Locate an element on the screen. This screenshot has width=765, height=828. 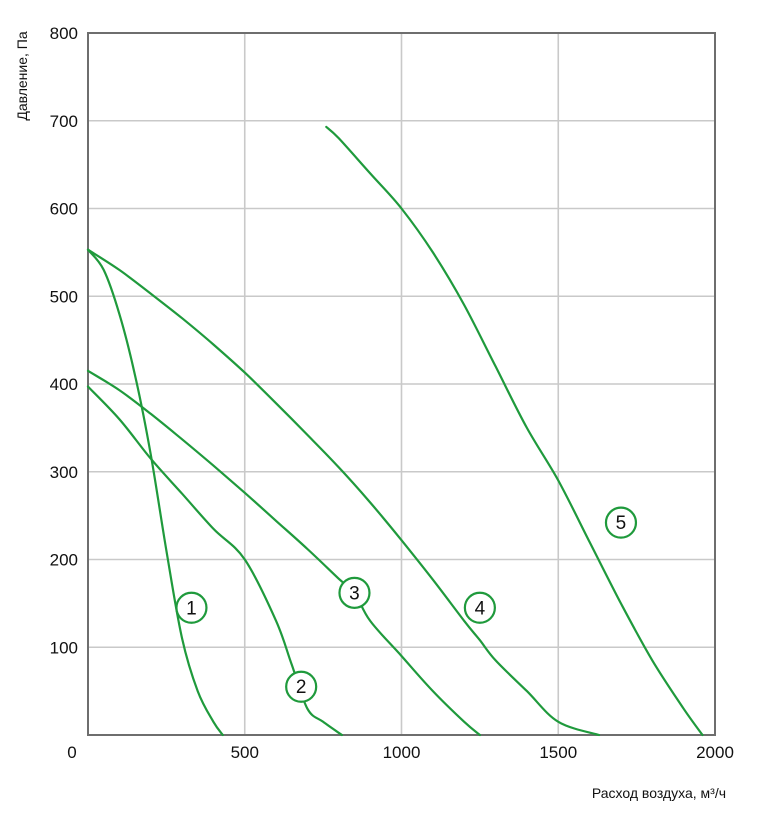
y-tick-label: 800 is located at coordinates (64, 33).